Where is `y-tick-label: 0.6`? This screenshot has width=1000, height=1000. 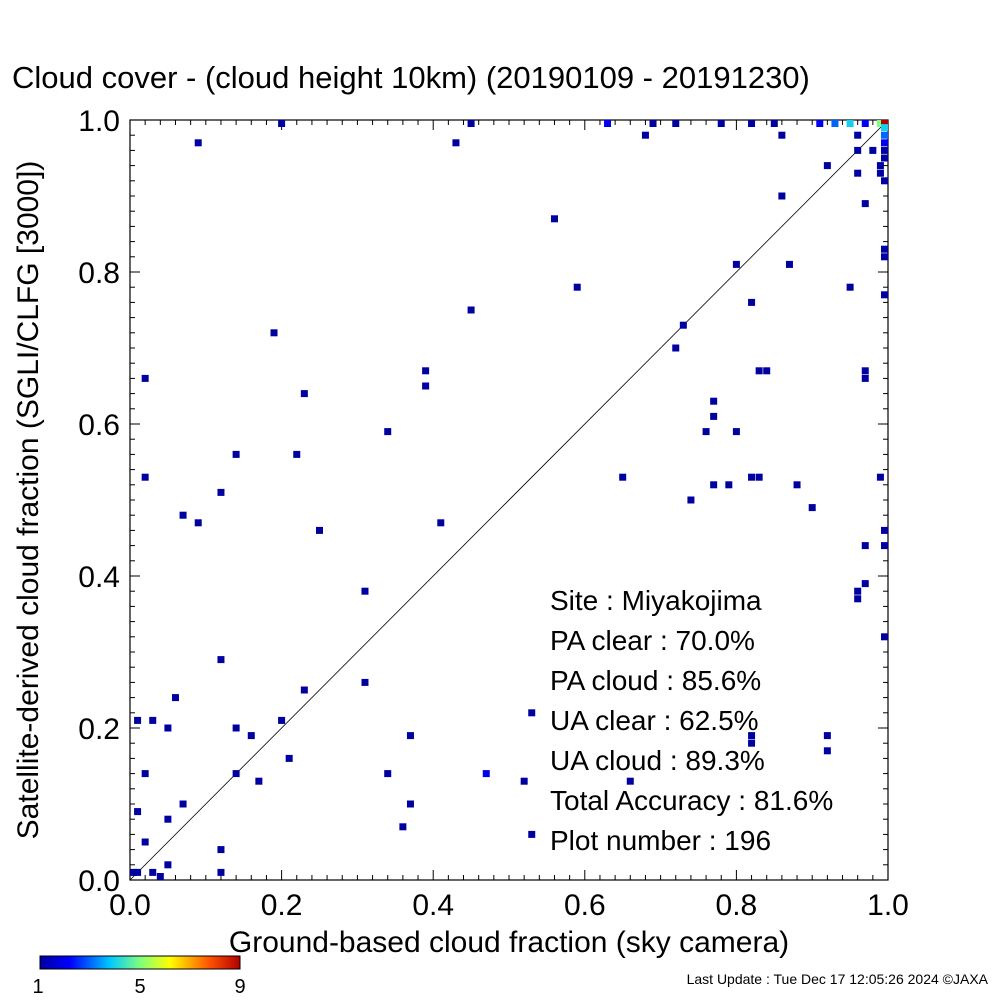 y-tick-label: 0.6 is located at coordinates (99, 425).